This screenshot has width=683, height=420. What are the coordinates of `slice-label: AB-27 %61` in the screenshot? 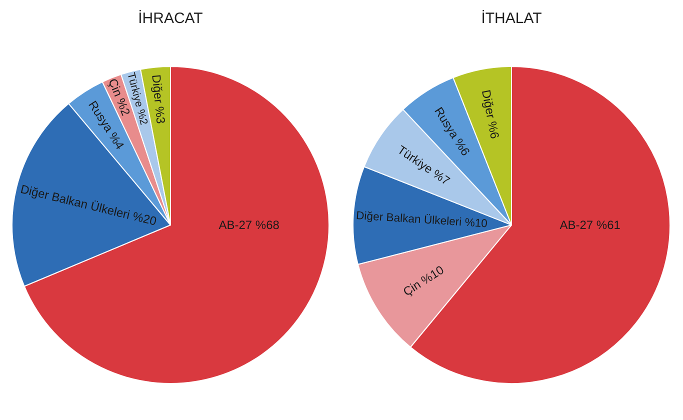 It's located at (590, 225).